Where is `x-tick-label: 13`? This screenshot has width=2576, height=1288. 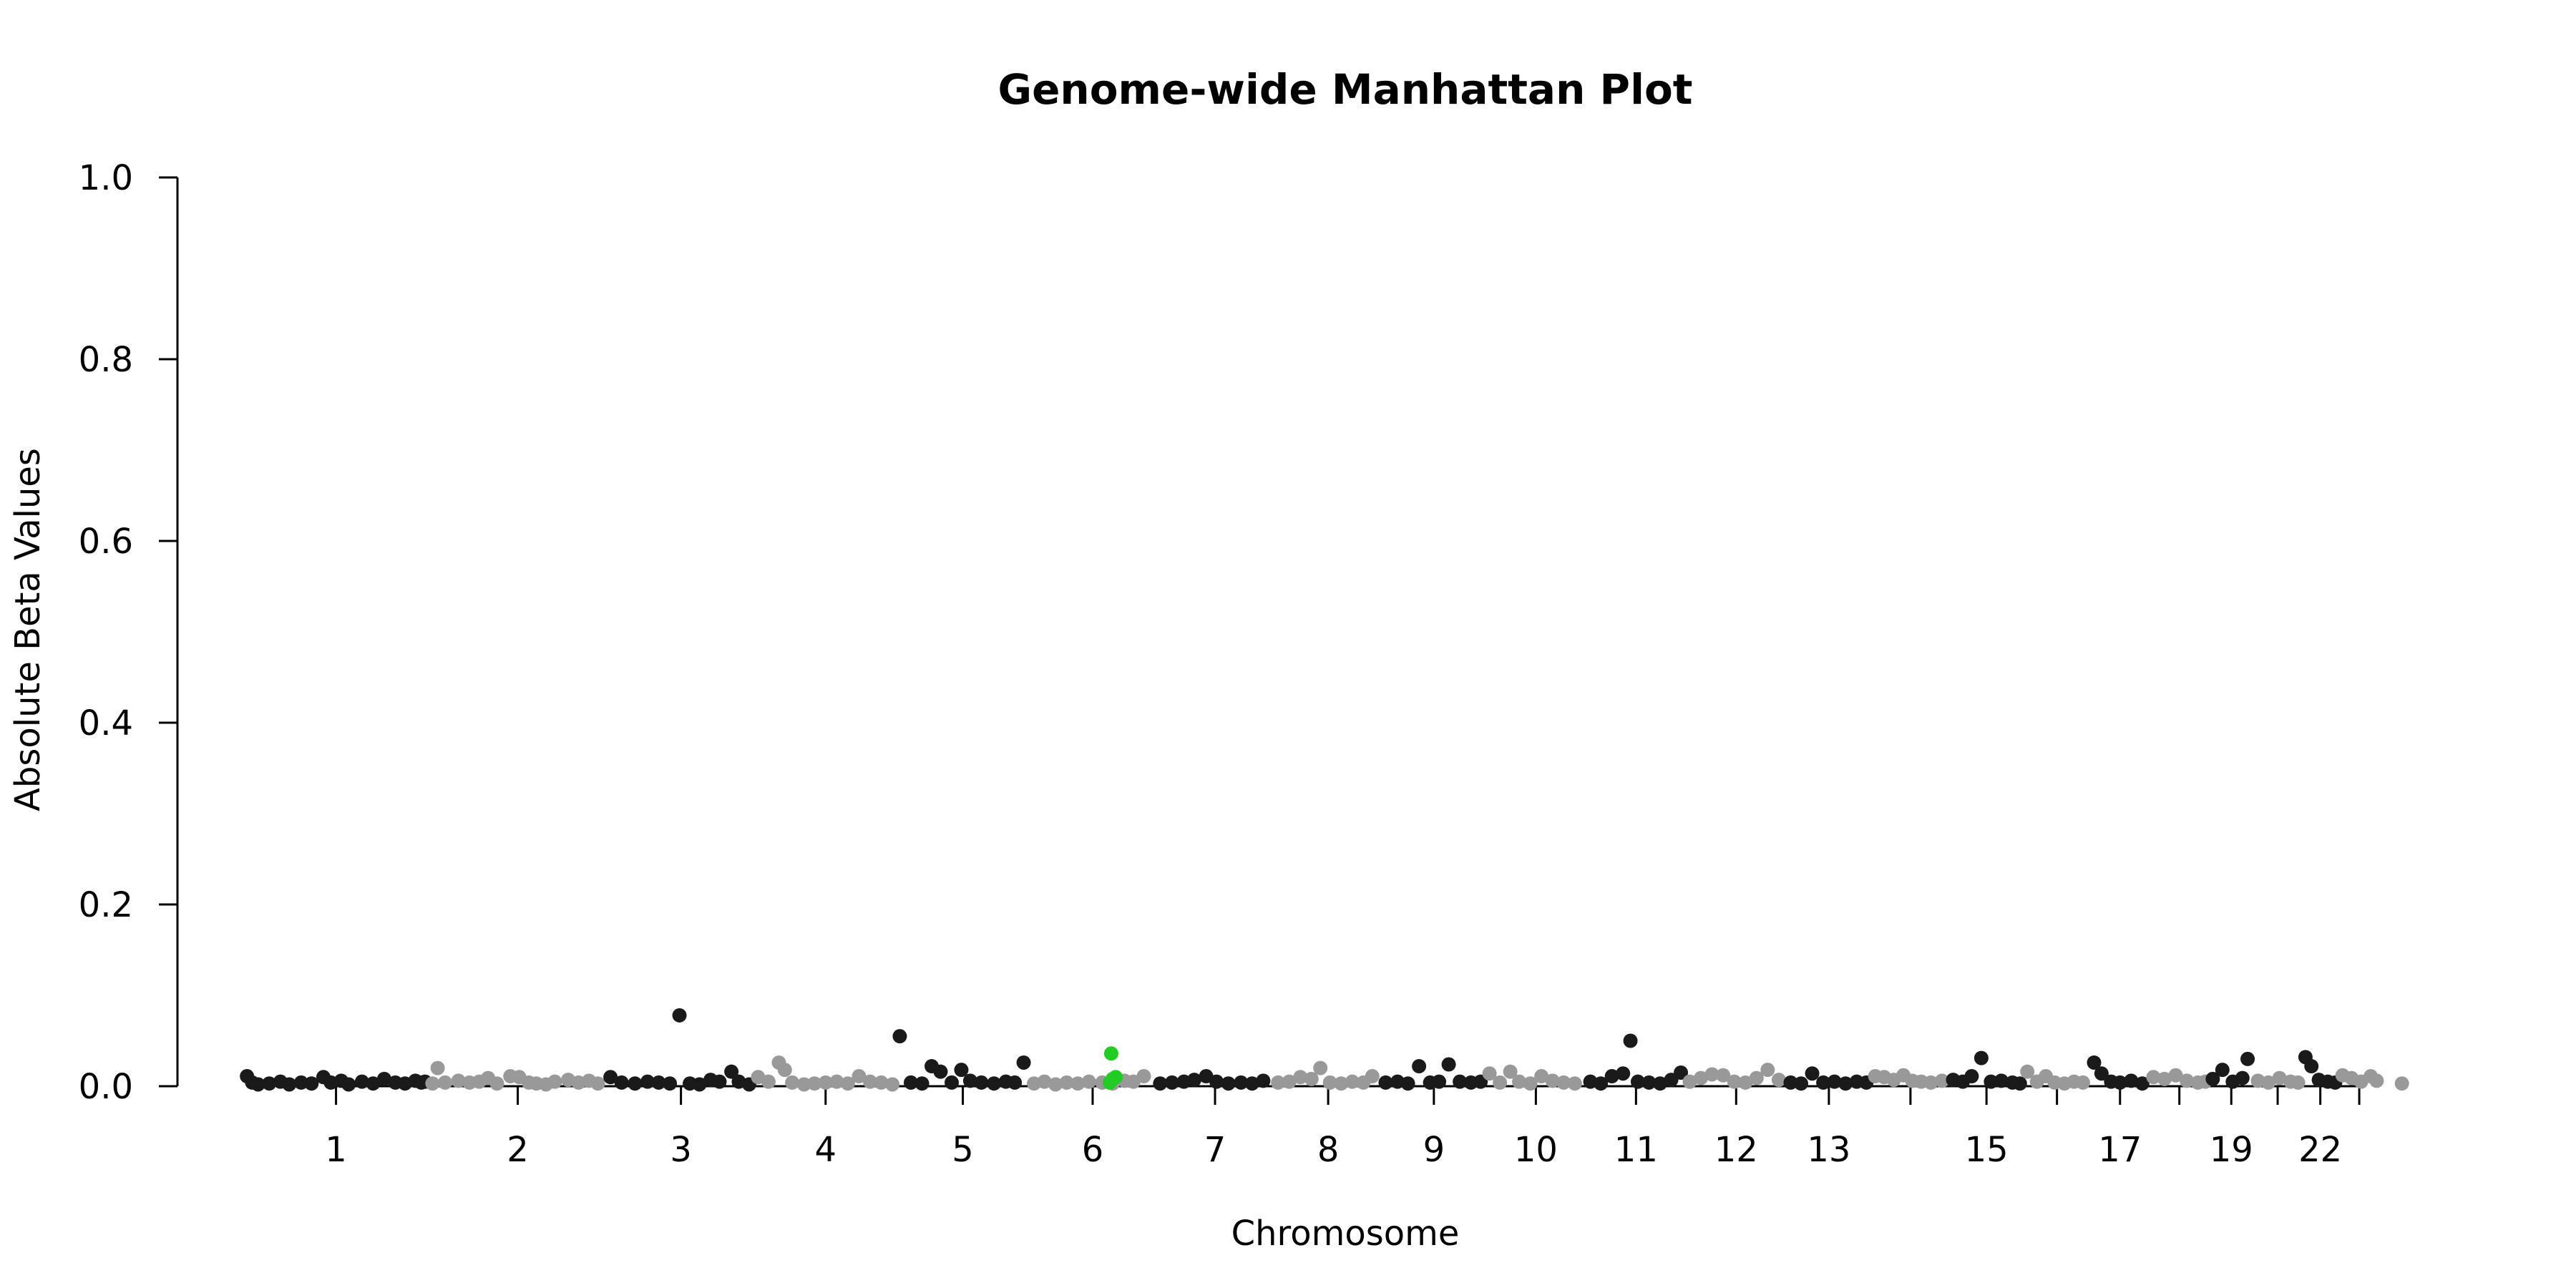
x-tick-label: 13 is located at coordinates (1828, 1150).